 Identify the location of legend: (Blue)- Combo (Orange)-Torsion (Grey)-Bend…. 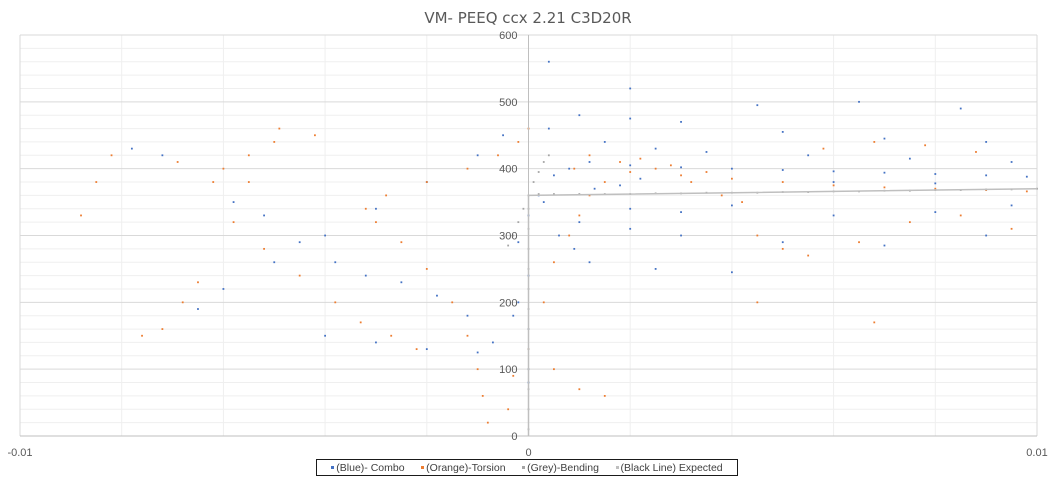
(527, 467).